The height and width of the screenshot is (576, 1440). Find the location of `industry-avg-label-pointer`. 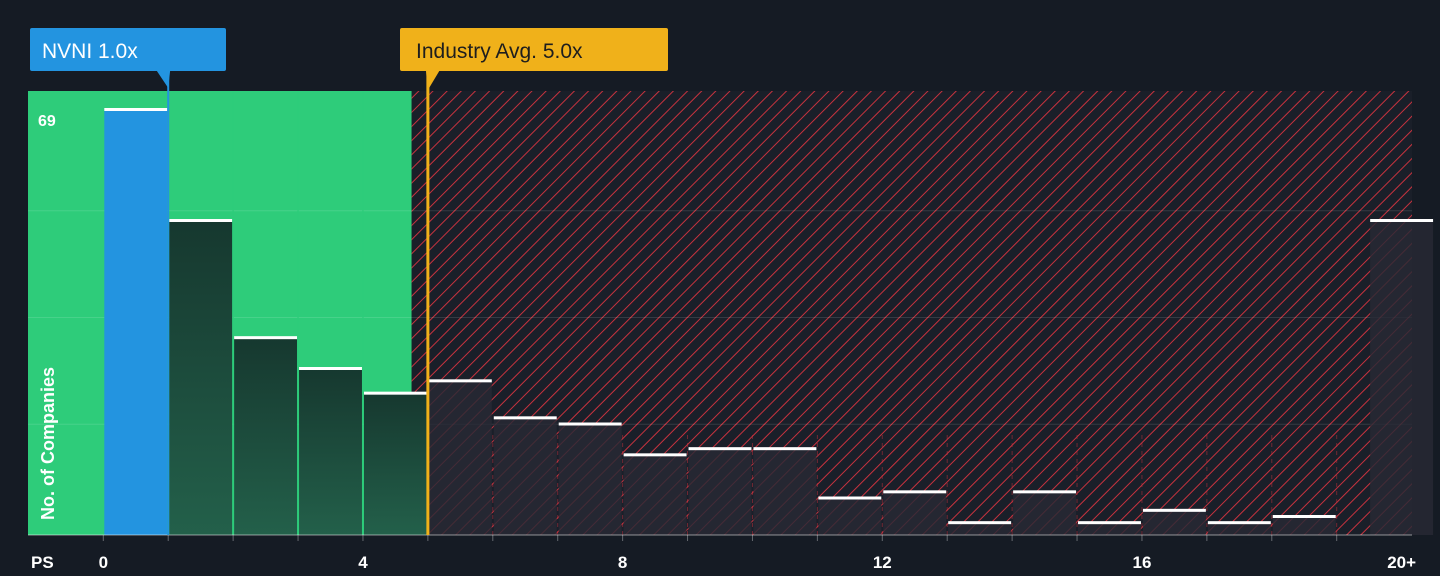

industry-avg-label-pointer is located at coordinates (432, 80).